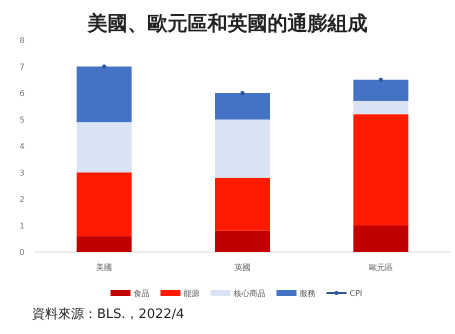  I want to click on y-tick-label: 8, so click(22, 40).